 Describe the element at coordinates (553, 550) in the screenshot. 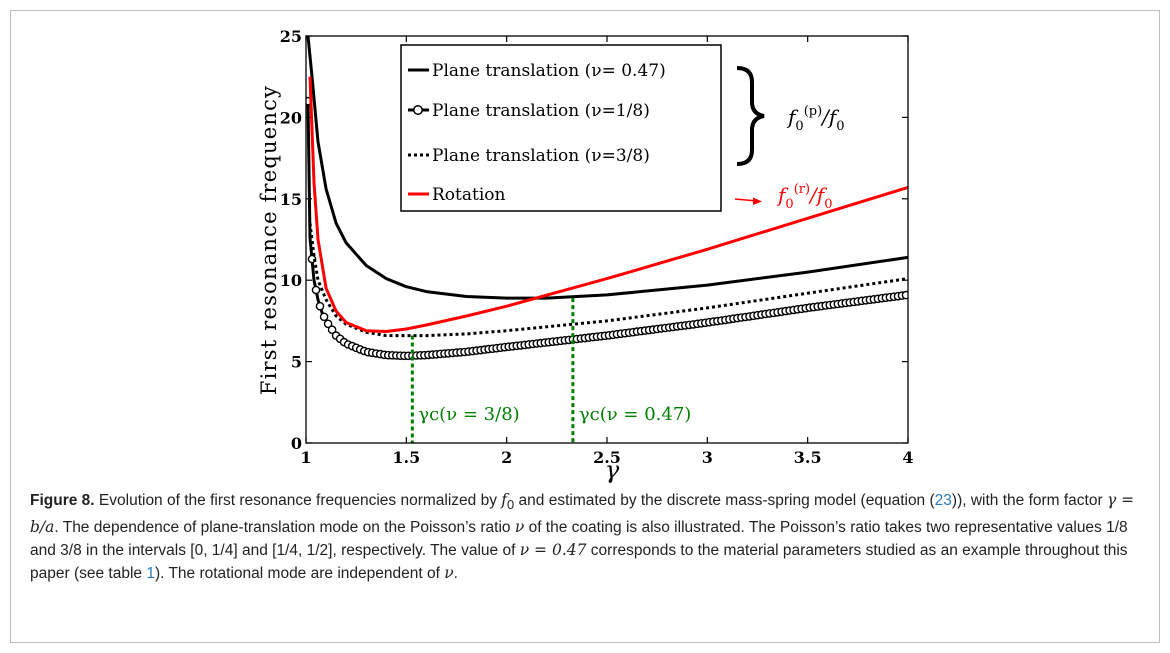

I see `caption-math-nu-value: ν = 0.47` at that location.